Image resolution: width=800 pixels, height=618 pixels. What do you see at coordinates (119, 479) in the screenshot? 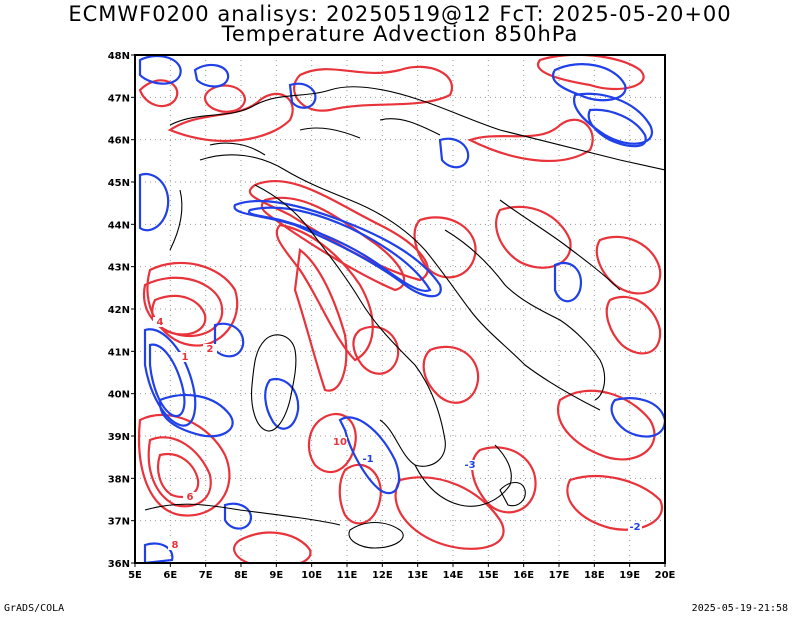
I see `y-tick-label: 38N` at bounding box center [119, 479].